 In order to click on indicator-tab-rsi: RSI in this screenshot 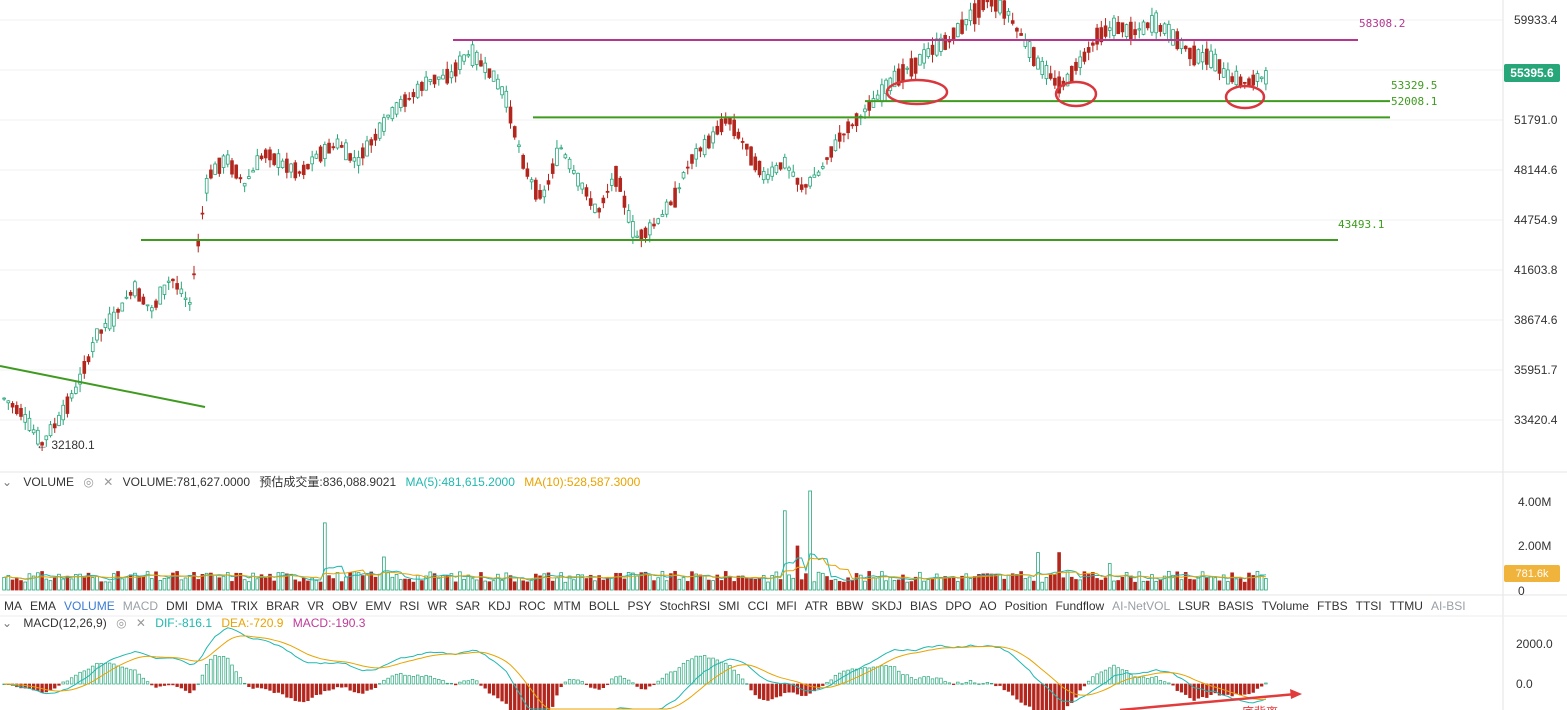, I will do `click(409, 606)`.